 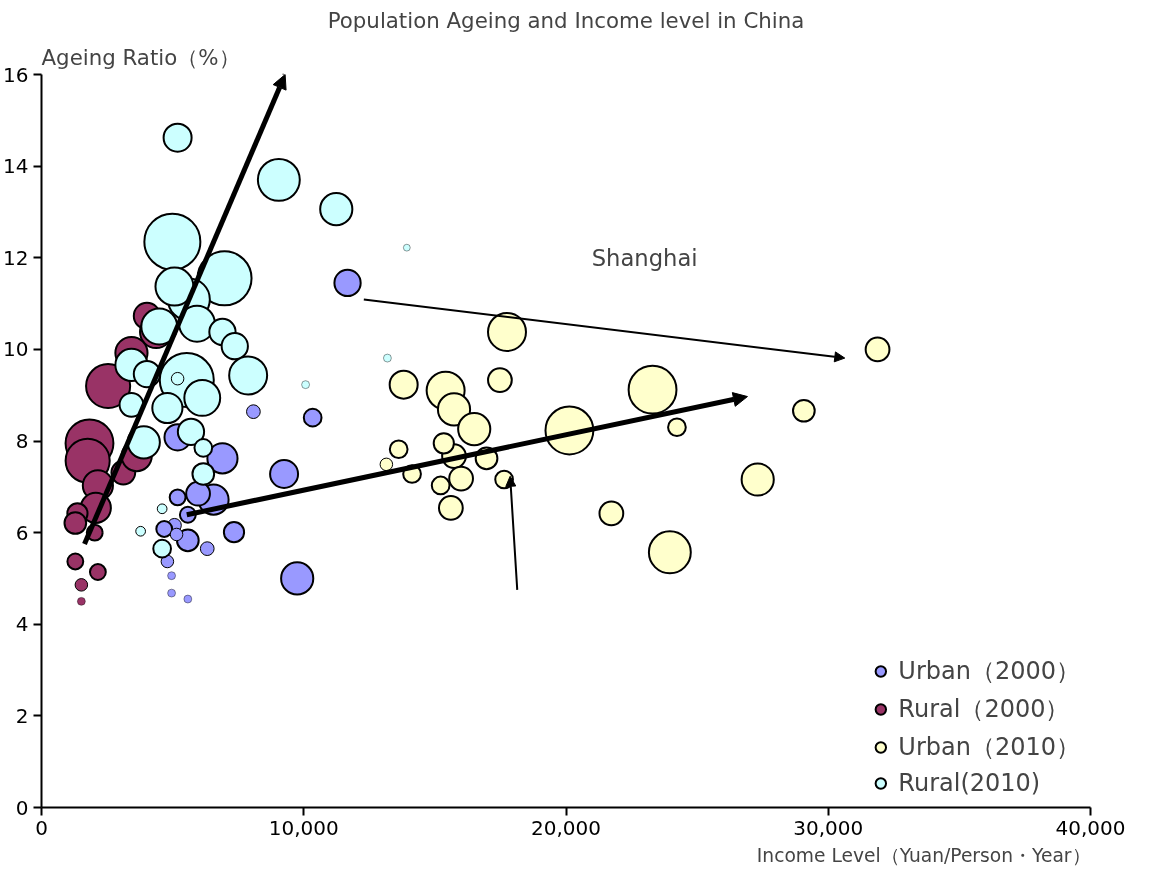 I want to click on y-tick-label: 10, so click(x=16, y=349).